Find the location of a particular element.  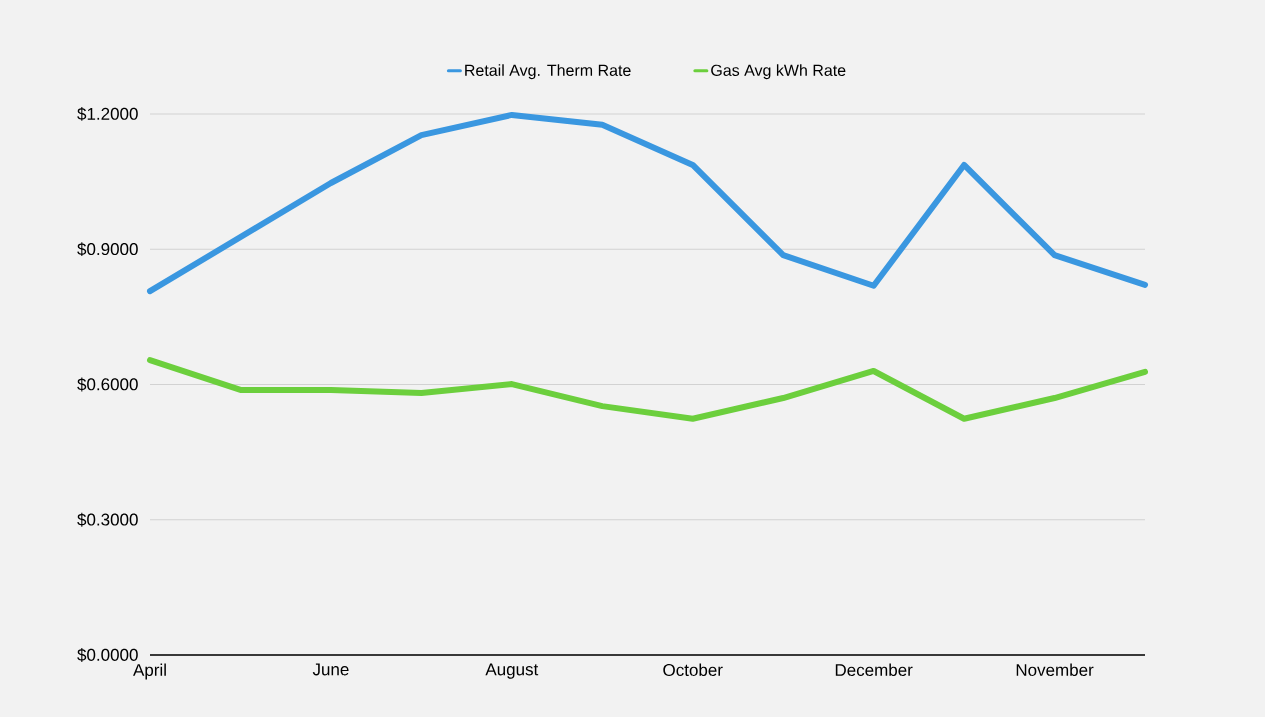

x-tick-label: November is located at coordinates (1055, 670).